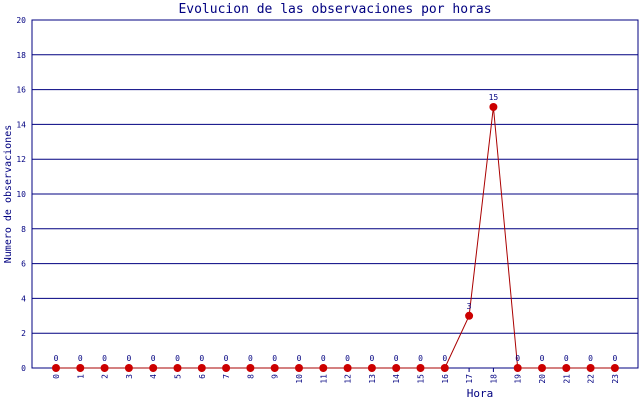 The image size is (640, 400). I want to click on x-tick-label: 7, so click(226, 376).